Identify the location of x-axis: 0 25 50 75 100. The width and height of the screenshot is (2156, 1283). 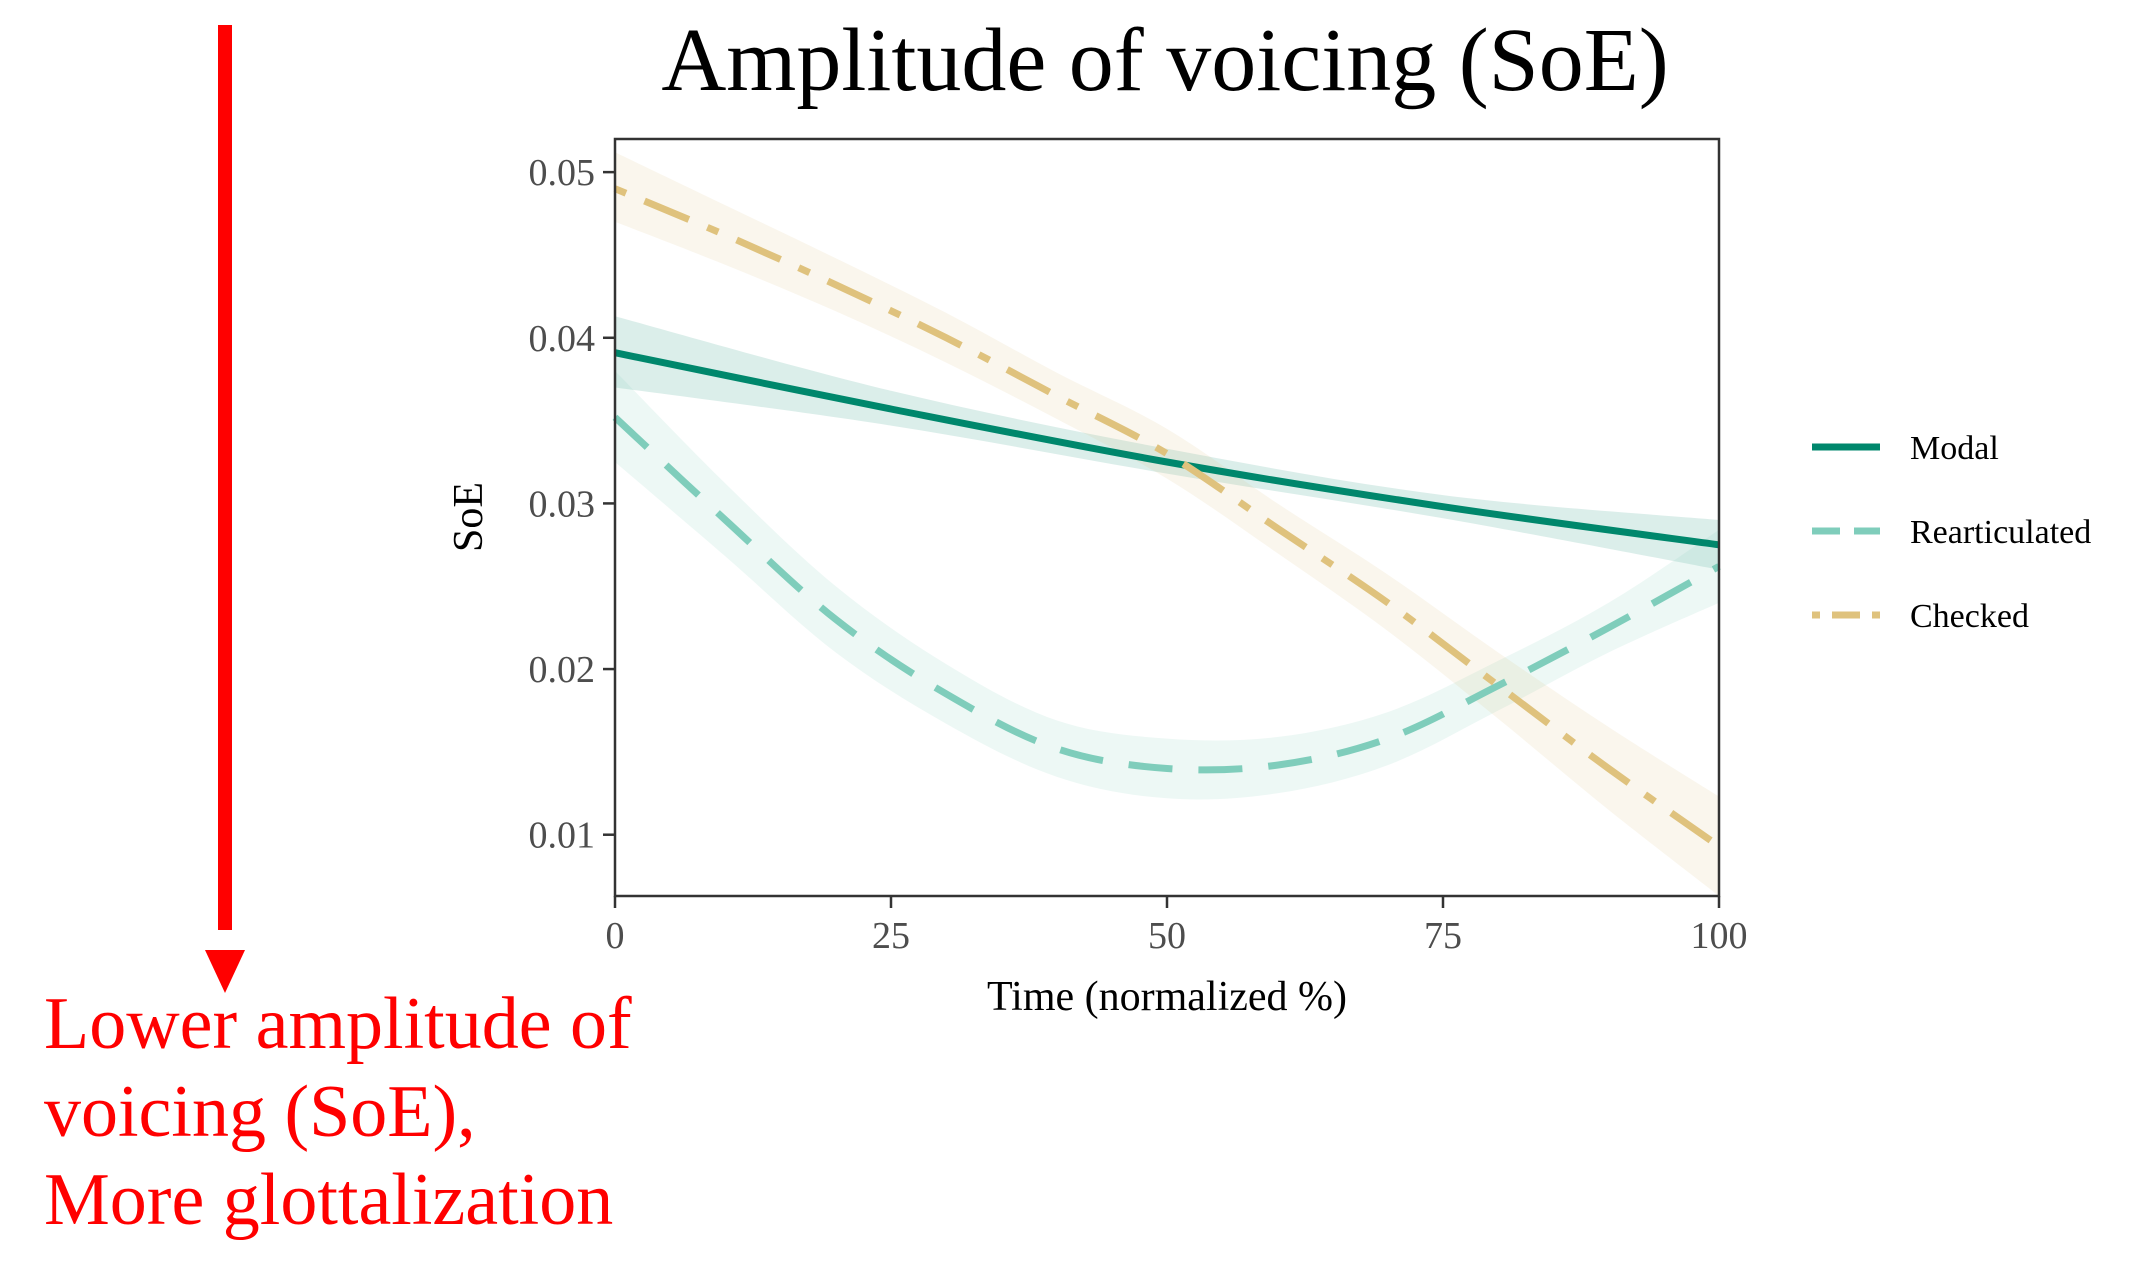
(1177, 926).